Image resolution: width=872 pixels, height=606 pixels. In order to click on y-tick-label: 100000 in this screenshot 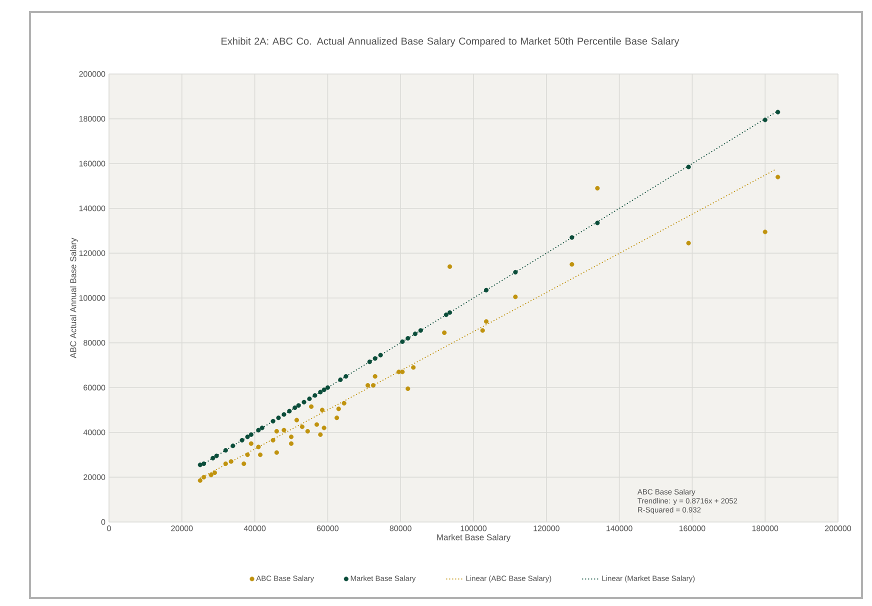, I will do `click(92, 298)`.